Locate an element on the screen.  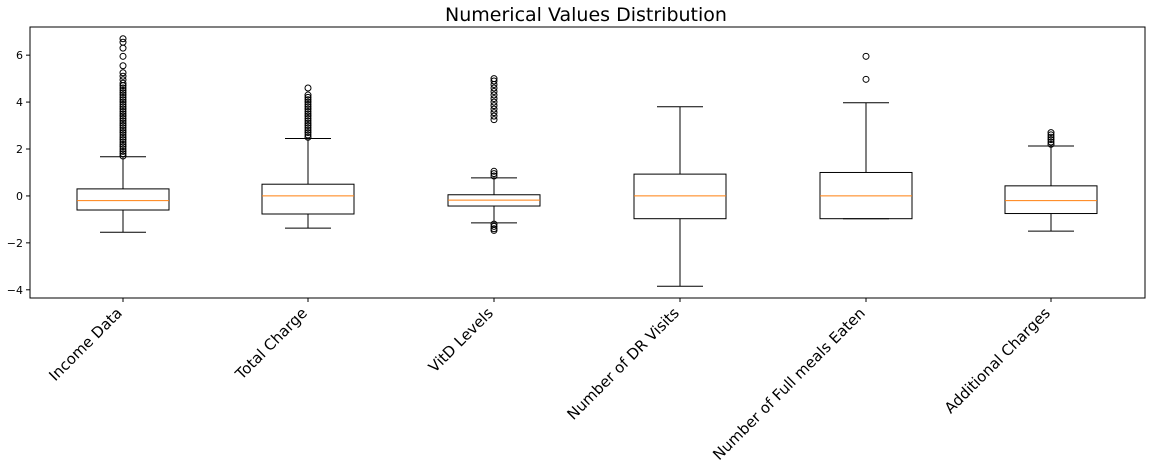
y-tick-label: −2 is located at coordinates (15, 243).